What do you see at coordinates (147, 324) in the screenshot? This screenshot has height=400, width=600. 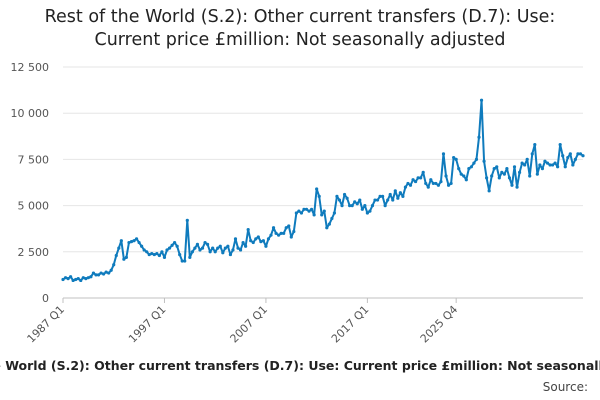 I see `x-tick-label: 1997 Q1` at bounding box center [147, 324].